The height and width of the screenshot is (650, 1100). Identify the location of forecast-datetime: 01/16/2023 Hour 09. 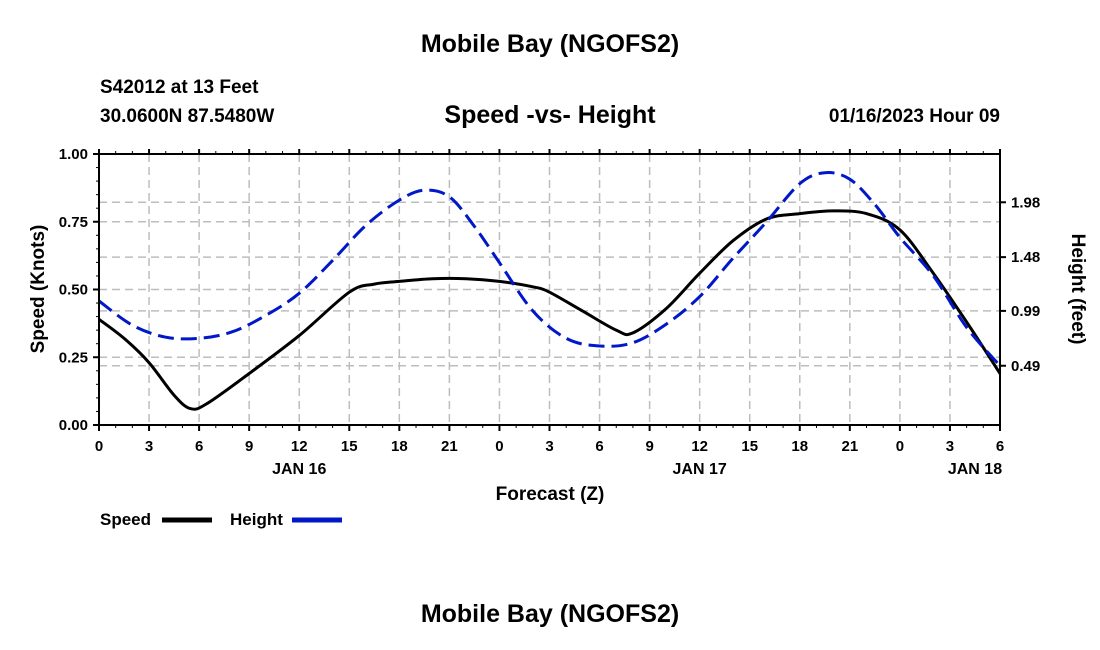
(914, 116).